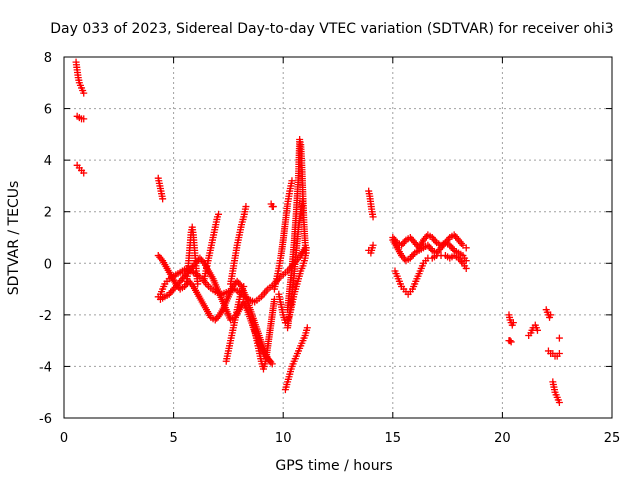 This screenshot has height=480, width=640. What do you see at coordinates (45, 316) in the screenshot?
I see `y-tick-label: -2` at bounding box center [45, 316].